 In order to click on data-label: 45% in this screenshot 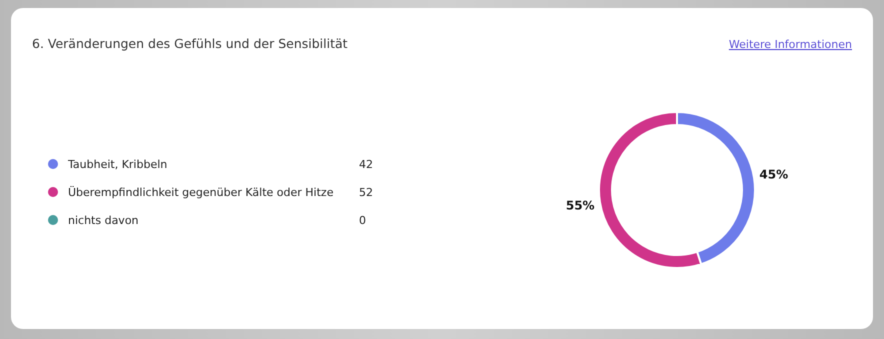, I will do `click(773, 175)`.